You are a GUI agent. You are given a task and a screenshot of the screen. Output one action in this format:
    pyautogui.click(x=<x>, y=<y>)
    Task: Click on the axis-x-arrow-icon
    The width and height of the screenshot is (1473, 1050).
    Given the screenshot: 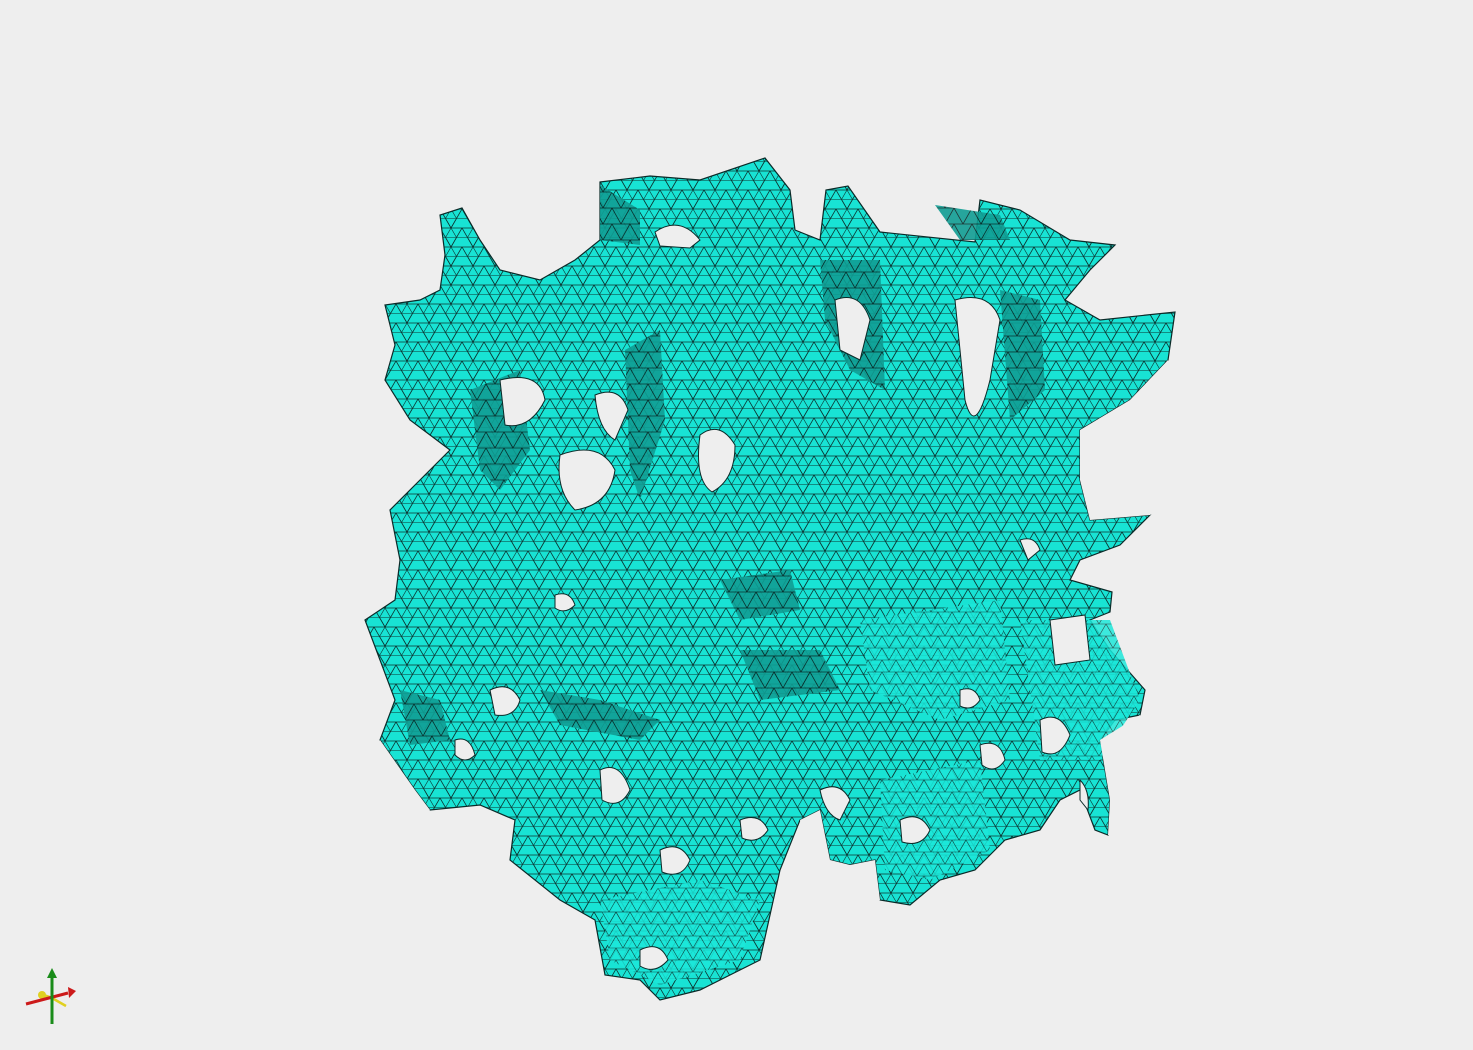 What is the action you would take?
    pyautogui.click(x=50, y=996)
    